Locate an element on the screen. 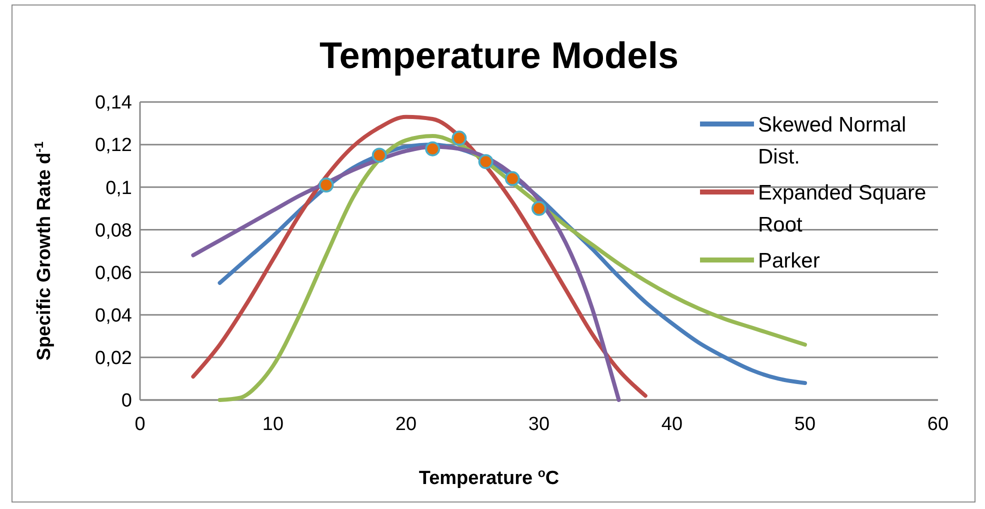 The image size is (985, 509). x-tick-label: 50 is located at coordinates (805, 424).